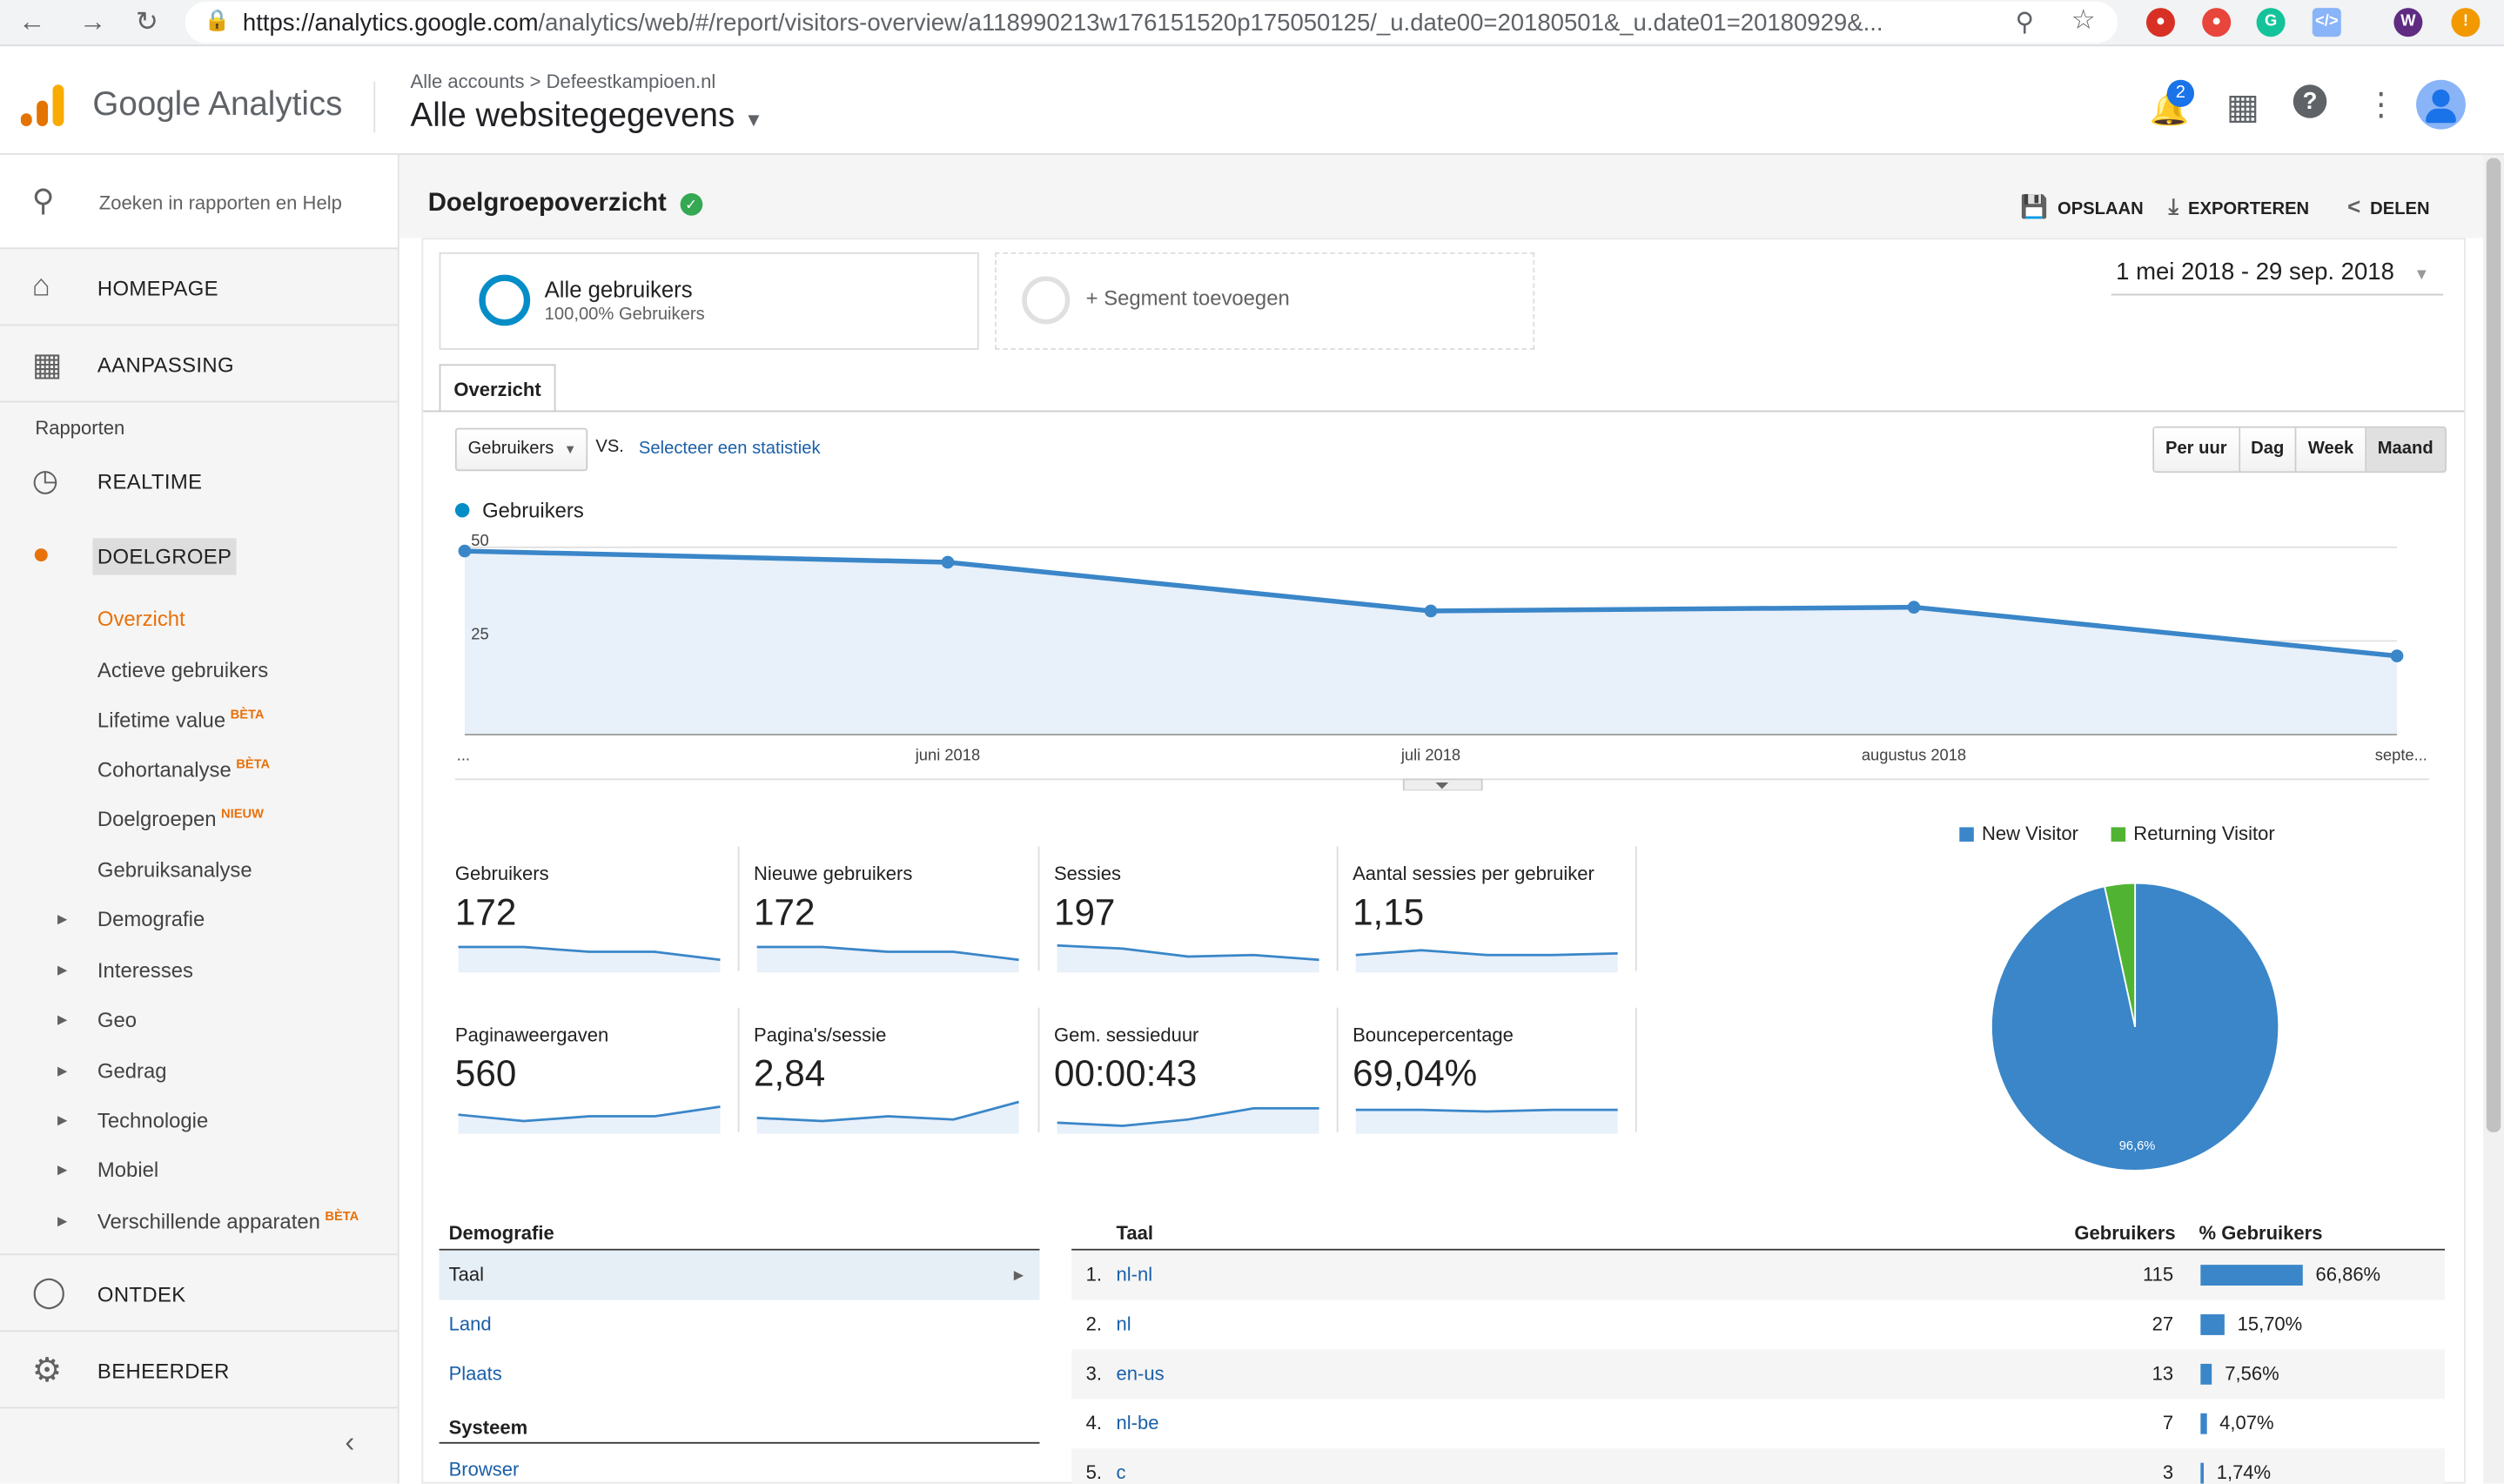 This screenshot has height=1484, width=2504. What do you see at coordinates (151, 919) in the screenshot?
I see `audience-item-demographics: Demografie` at bounding box center [151, 919].